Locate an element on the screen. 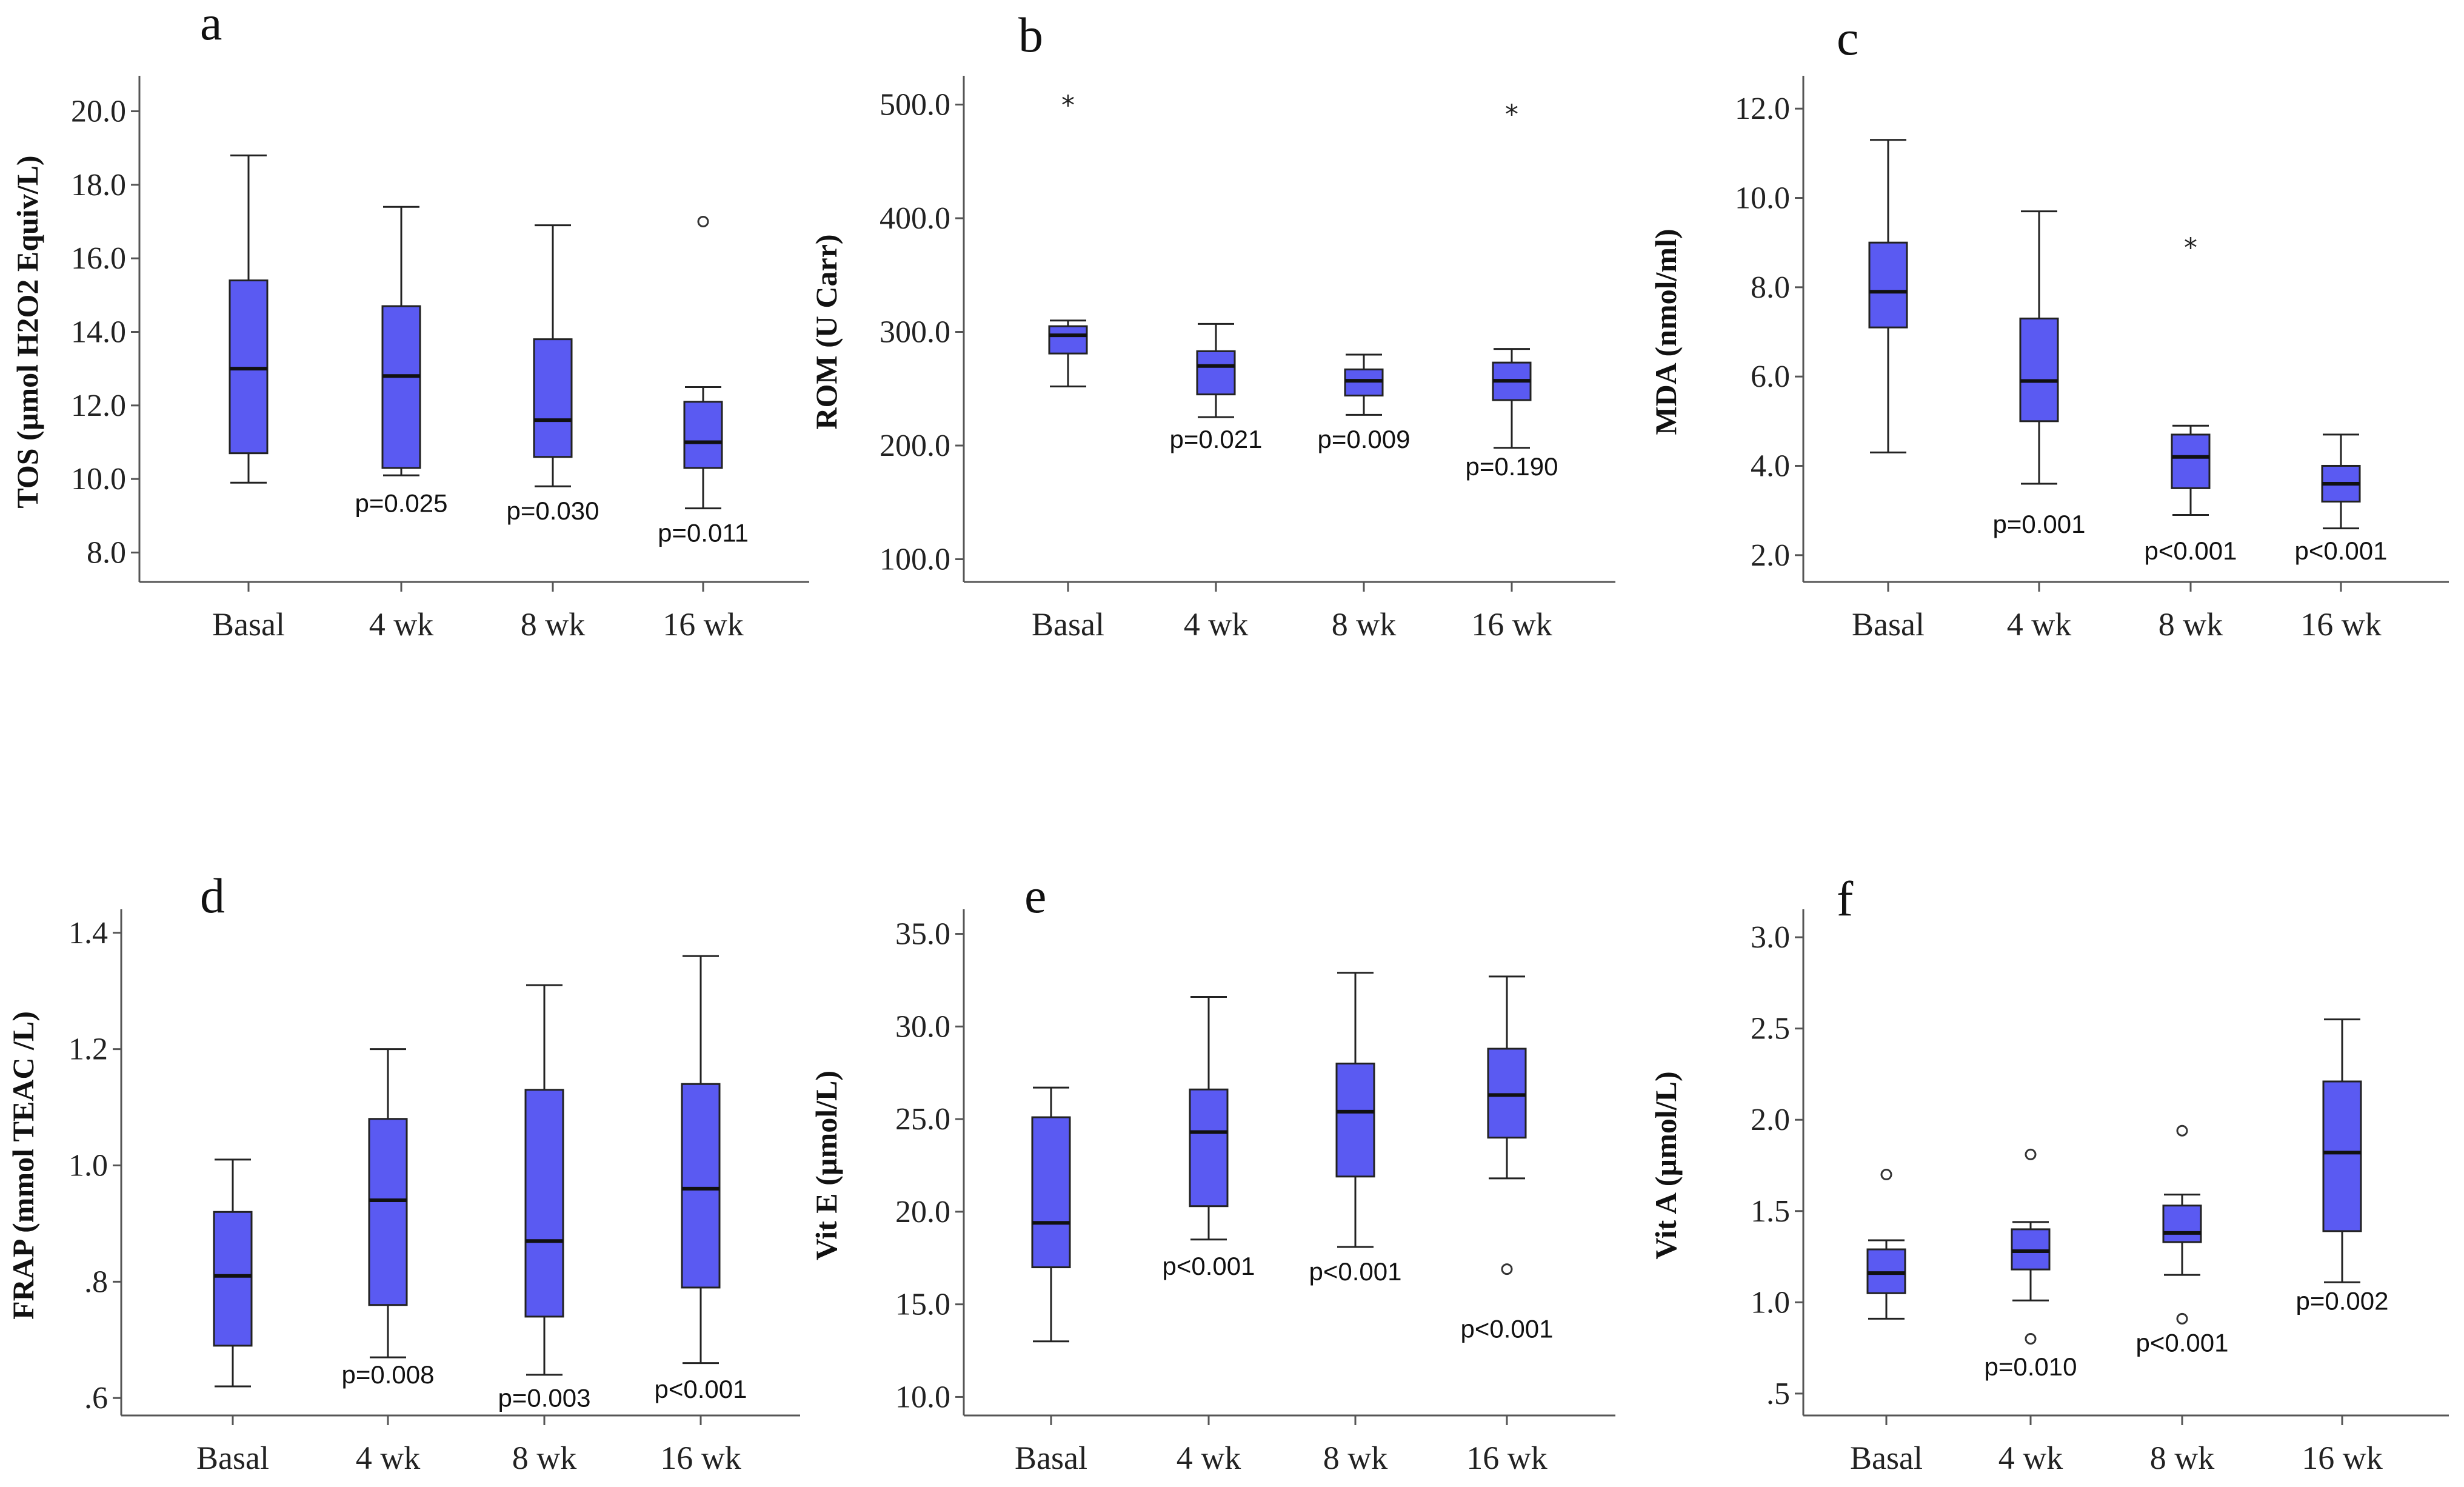 The height and width of the screenshot is (1487, 2464). y-axis-label: MDA (nmol/ml) is located at coordinates (1666, 332).